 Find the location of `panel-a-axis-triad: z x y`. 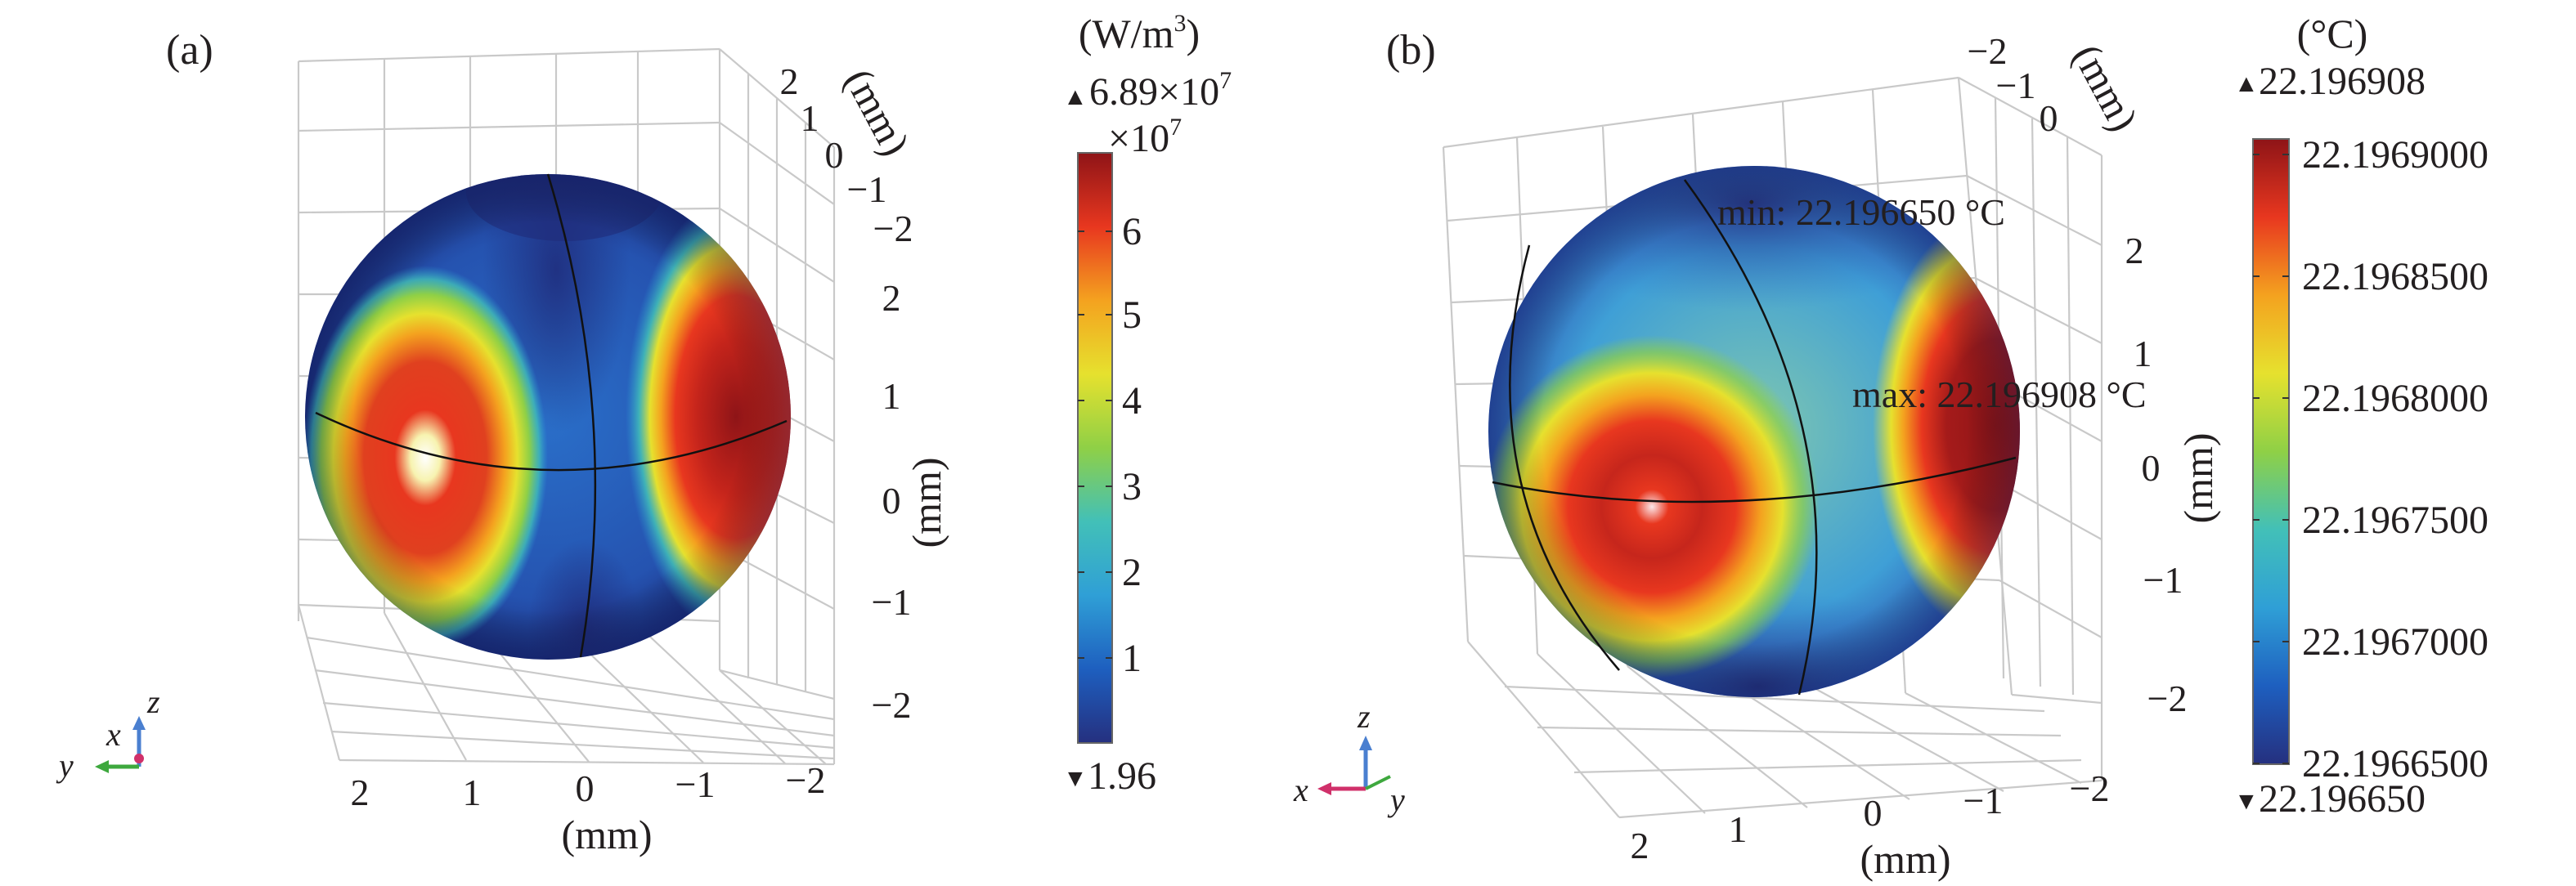

panel-a-axis-triad: z x y is located at coordinates (108, 733).